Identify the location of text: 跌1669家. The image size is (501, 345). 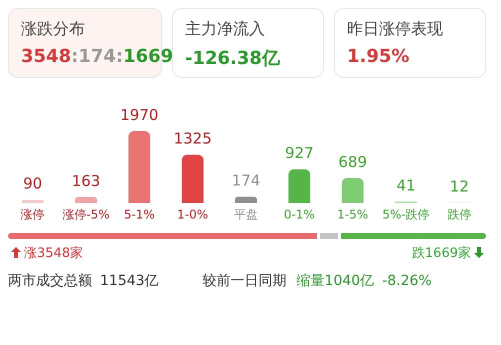
(441, 253).